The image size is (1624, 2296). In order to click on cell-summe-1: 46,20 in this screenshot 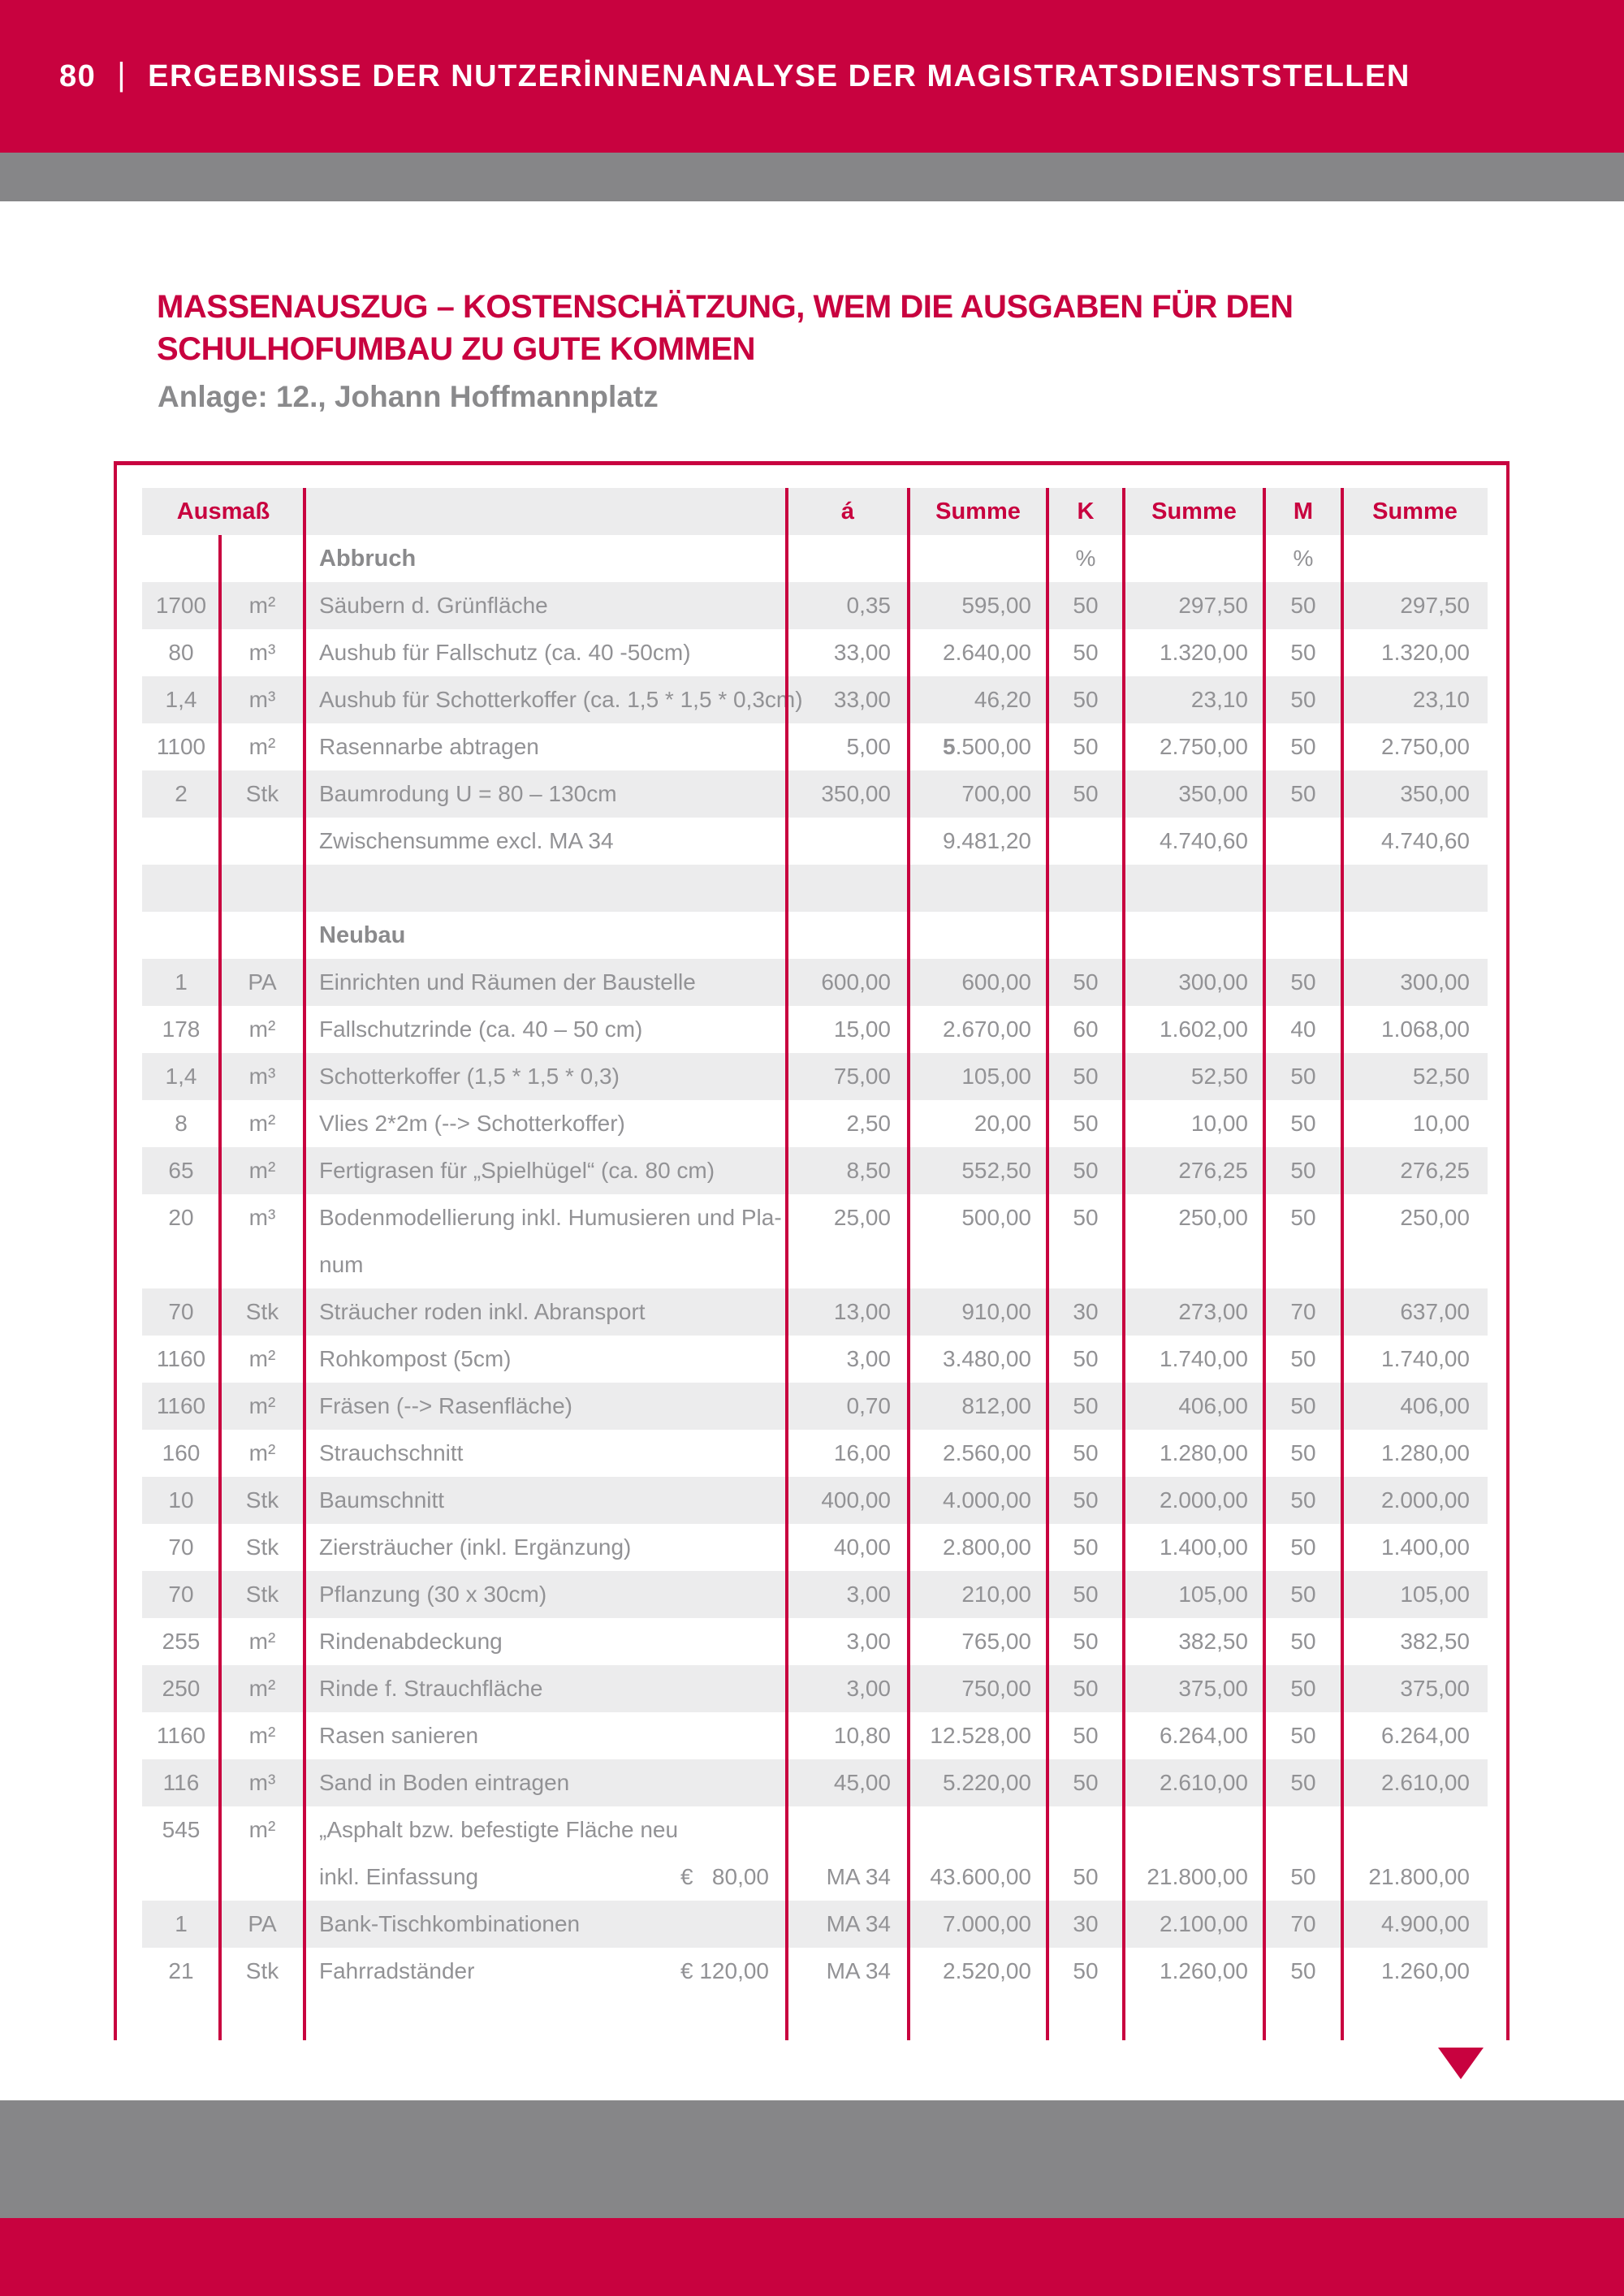, I will do `click(1003, 700)`.